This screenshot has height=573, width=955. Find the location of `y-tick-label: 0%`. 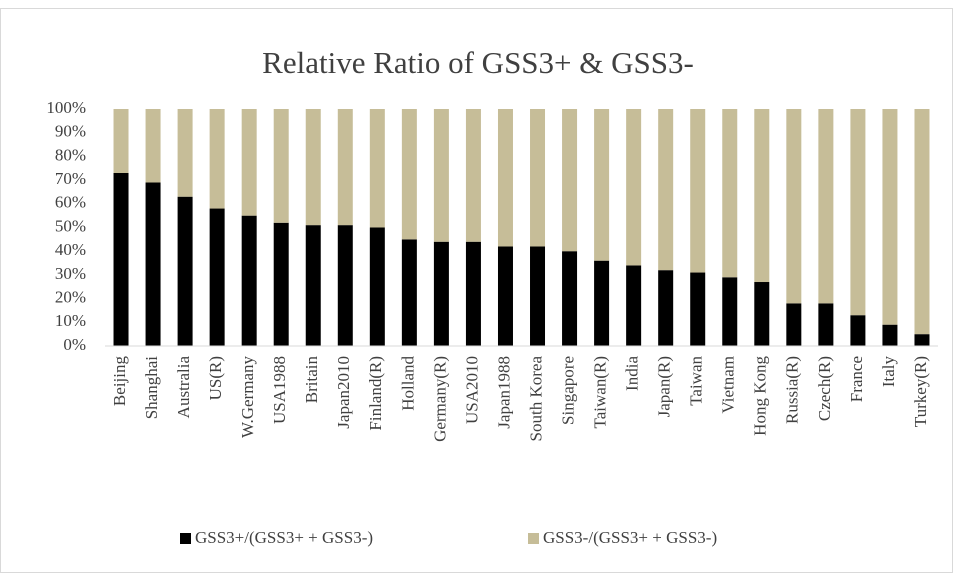

y-tick-label: 0% is located at coordinates (74, 344).